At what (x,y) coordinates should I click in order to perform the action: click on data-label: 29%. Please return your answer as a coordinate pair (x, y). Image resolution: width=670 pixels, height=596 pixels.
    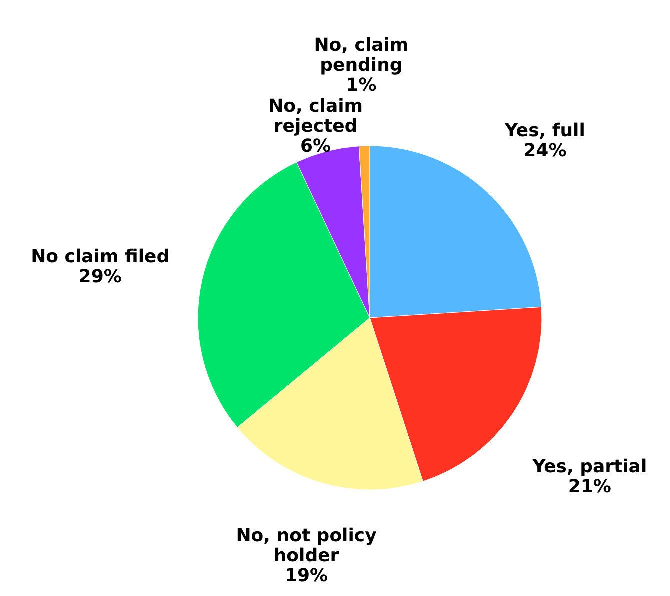
    Looking at the image, I should click on (100, 277).